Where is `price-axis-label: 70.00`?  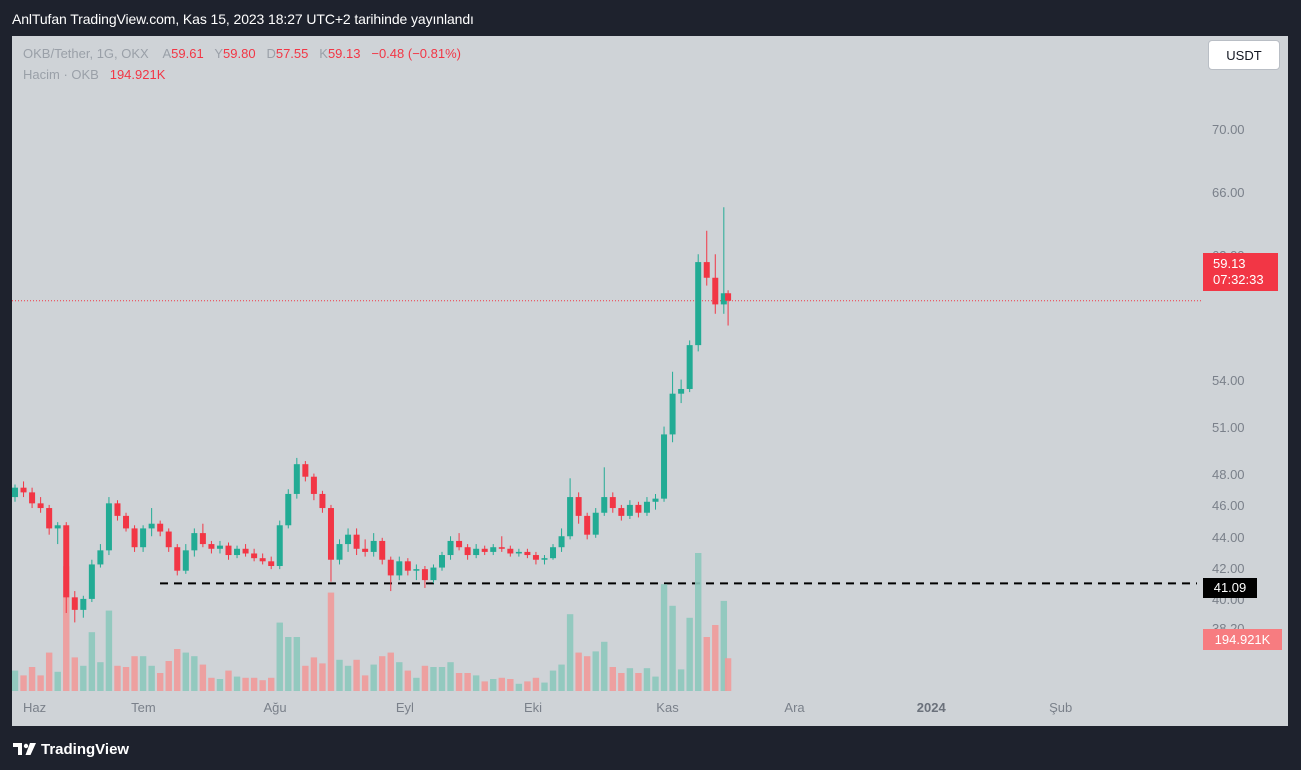 price-axis-label: 70.00 is located at coordinates (1228, 130).